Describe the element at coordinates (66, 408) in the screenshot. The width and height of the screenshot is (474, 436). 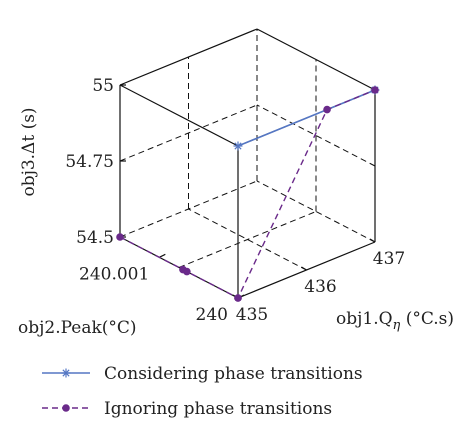
I see `legend-marker-ignoring` at that location.